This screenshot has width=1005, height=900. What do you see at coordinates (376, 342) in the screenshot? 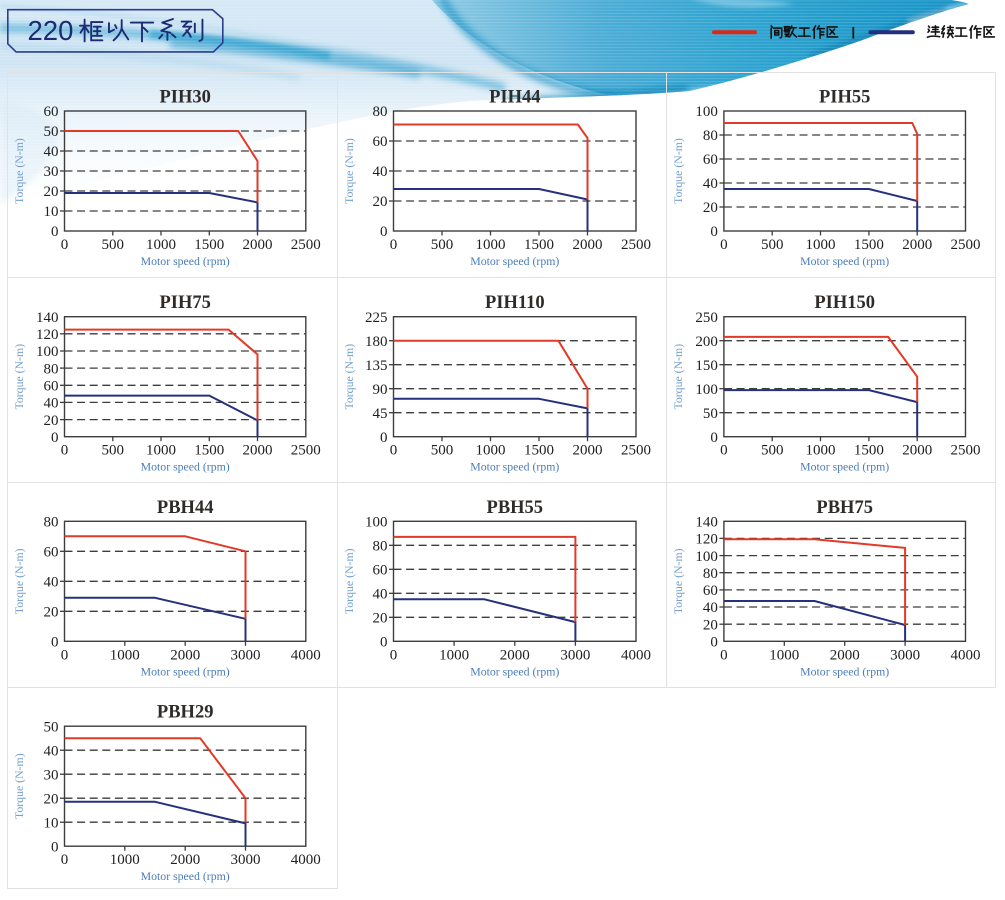
I see `svg-text: 180` at bounding box center [376, 342].